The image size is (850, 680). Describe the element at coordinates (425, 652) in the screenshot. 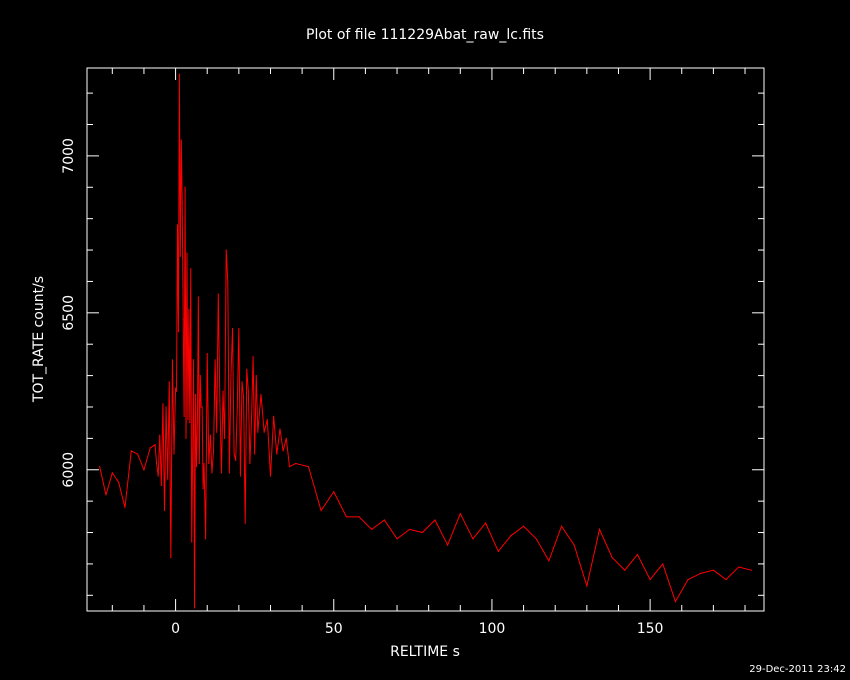

I see `x-axis-label: RELTIME s` at that location.